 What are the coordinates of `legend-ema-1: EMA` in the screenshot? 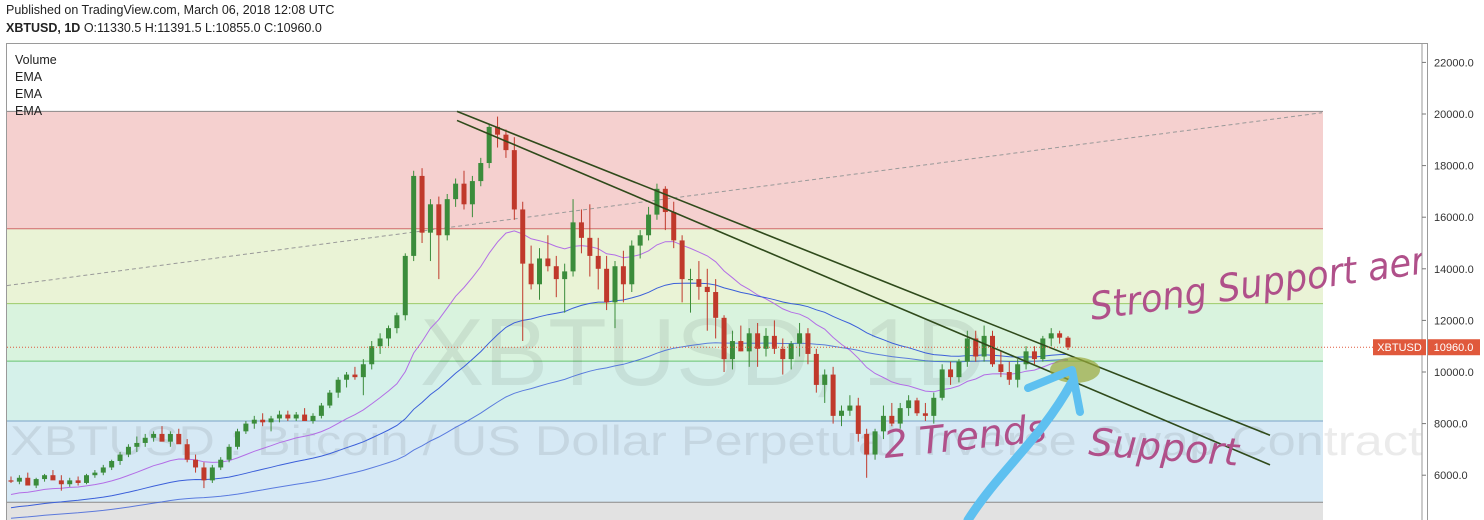 It's located at (29, 77).